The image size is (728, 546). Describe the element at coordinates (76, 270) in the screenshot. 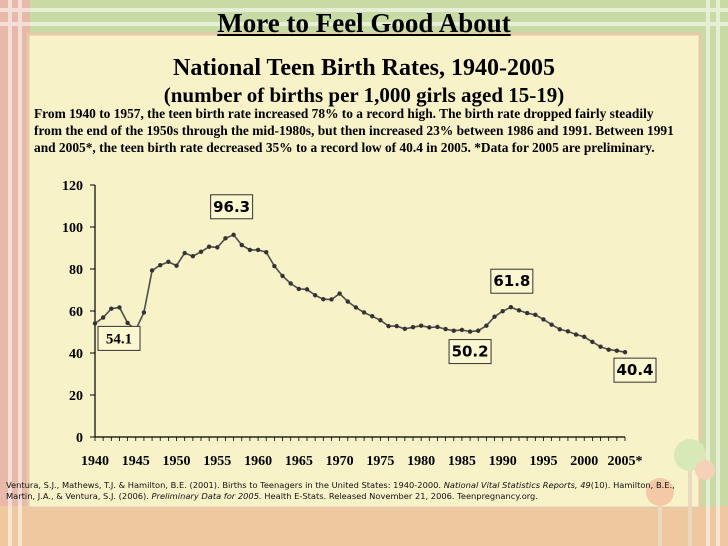

I see `y-tick-label: 80` at that location.